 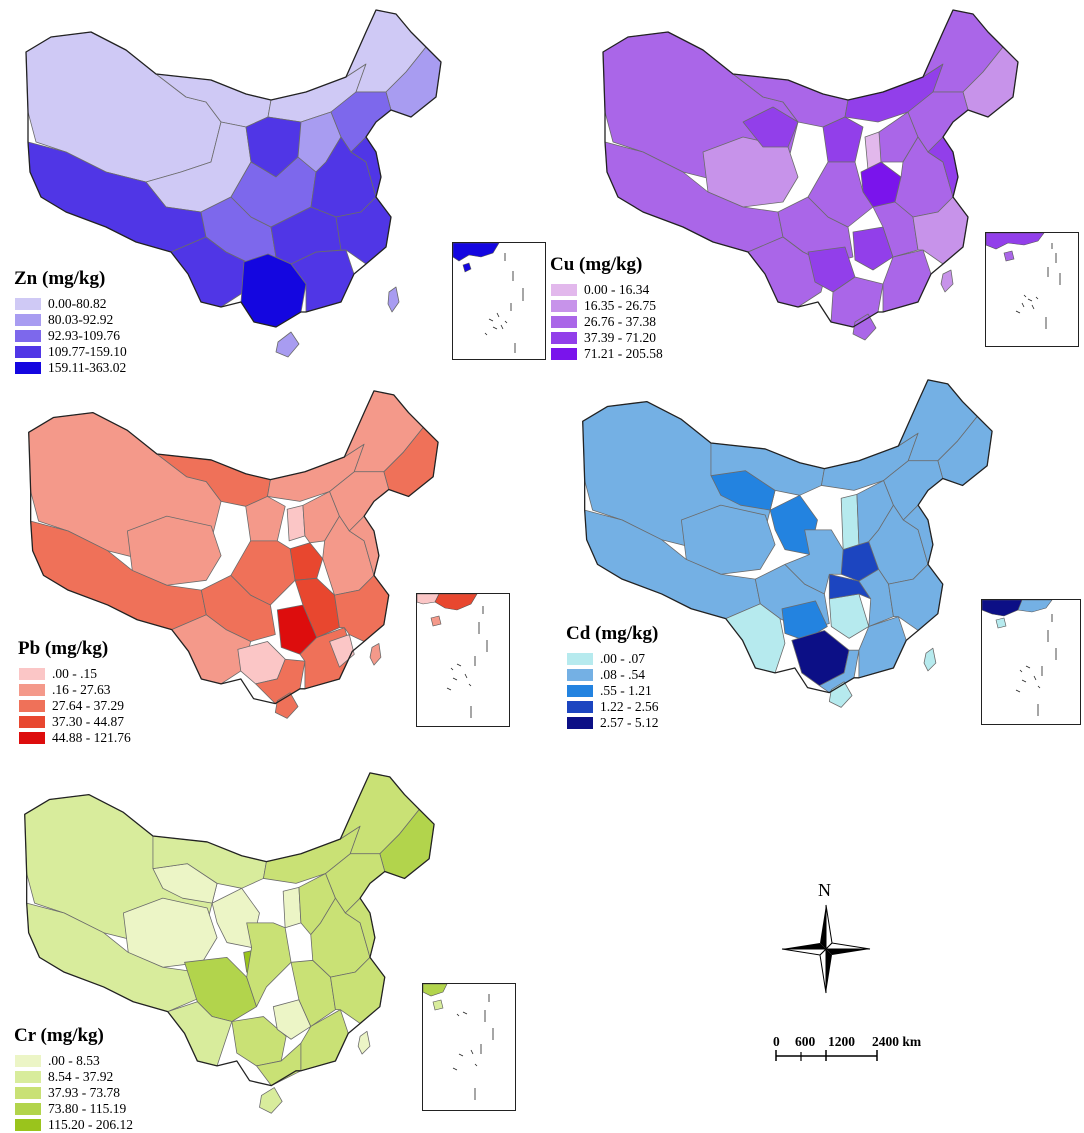 What do you see at coordinates (91, 737) in the screenshot?
I see `legend-label: 44.88 - 121.76` at bounding box center [91, 737].